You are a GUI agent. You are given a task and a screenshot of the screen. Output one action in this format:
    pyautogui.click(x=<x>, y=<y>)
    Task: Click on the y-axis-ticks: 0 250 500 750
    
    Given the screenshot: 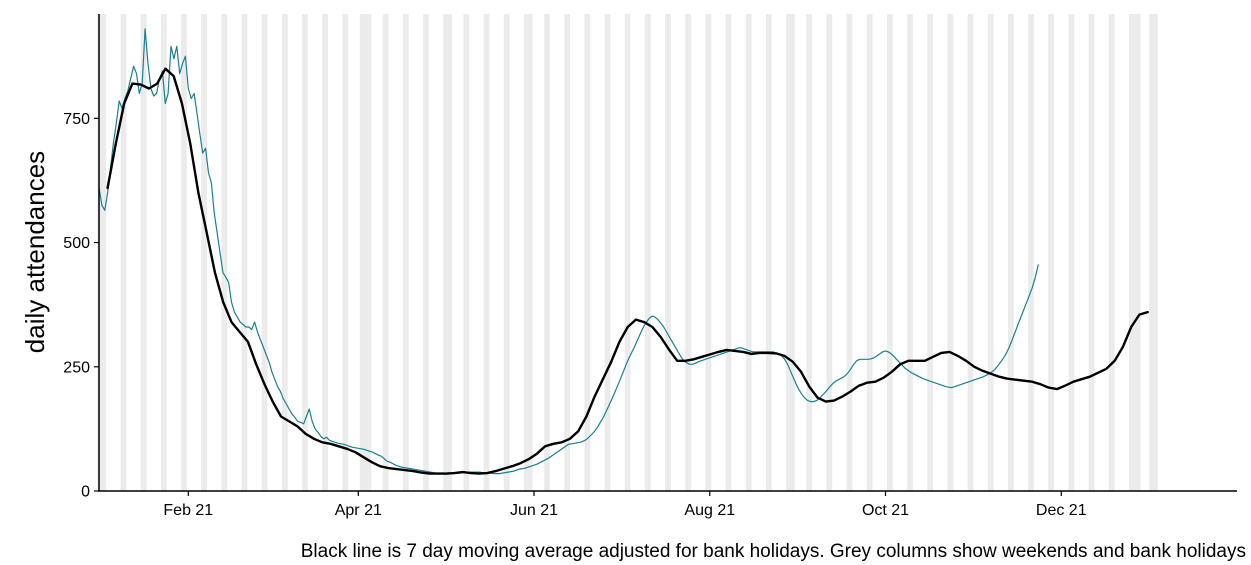 What is the action you would take?
    pyautogui.click(x=81, y=306)
    